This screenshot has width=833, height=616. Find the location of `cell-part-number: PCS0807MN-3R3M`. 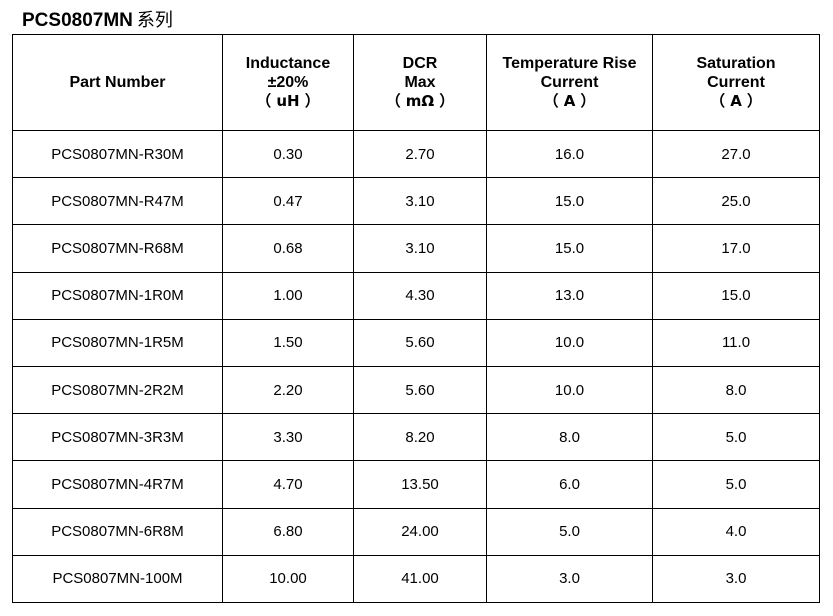

cell-part-number: PCS0807MN-3R3M is located at coordinates (117, 437).